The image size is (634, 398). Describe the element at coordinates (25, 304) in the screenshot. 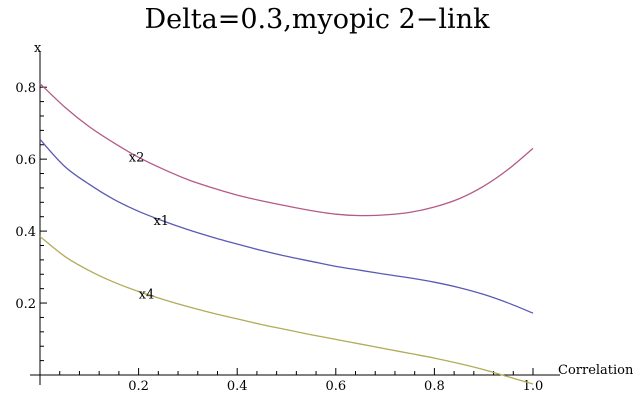

I see `y-tick-label: 0.2` at that location.